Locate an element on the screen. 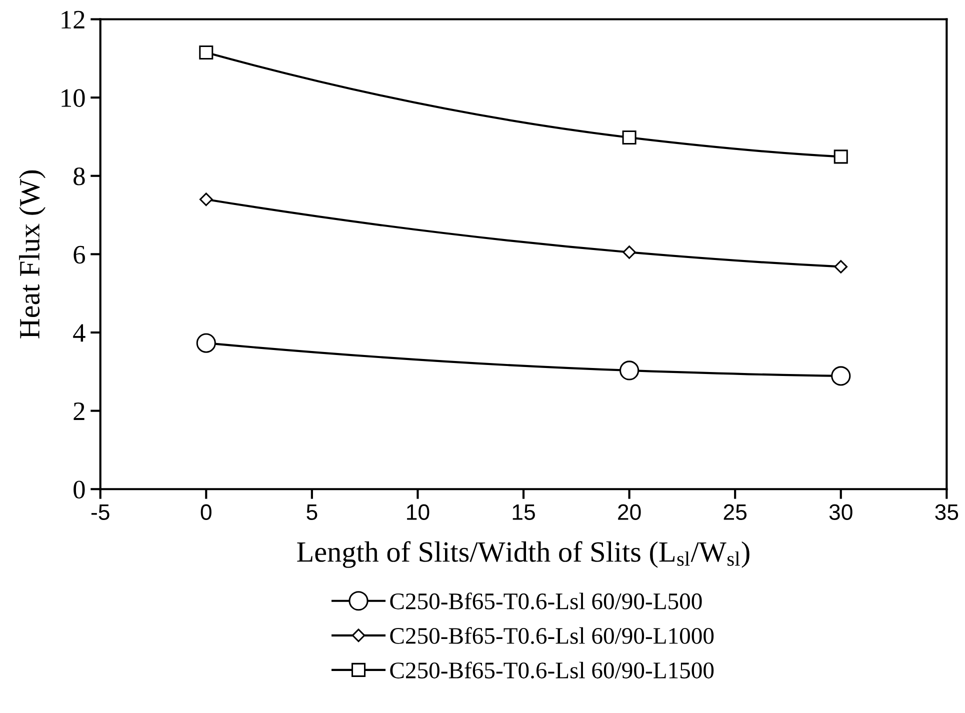 This screenshot has width=965, height=713. y-tick-label: 8 is located at coordinates (79, 176).